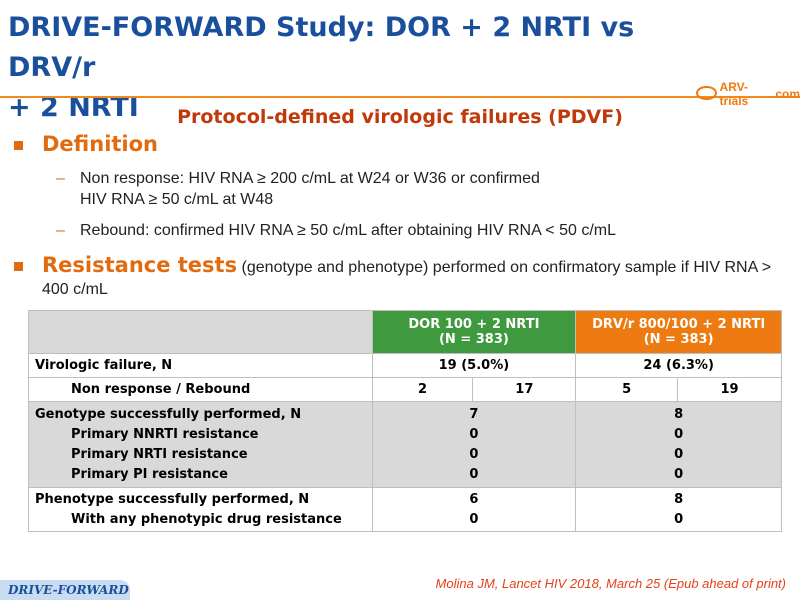 The image size is (800, 600). What do you see at coordinates (678, 339) in the screenshot?
I see `header-drv-n: (N = 383)` at bounding box center [678, 339].